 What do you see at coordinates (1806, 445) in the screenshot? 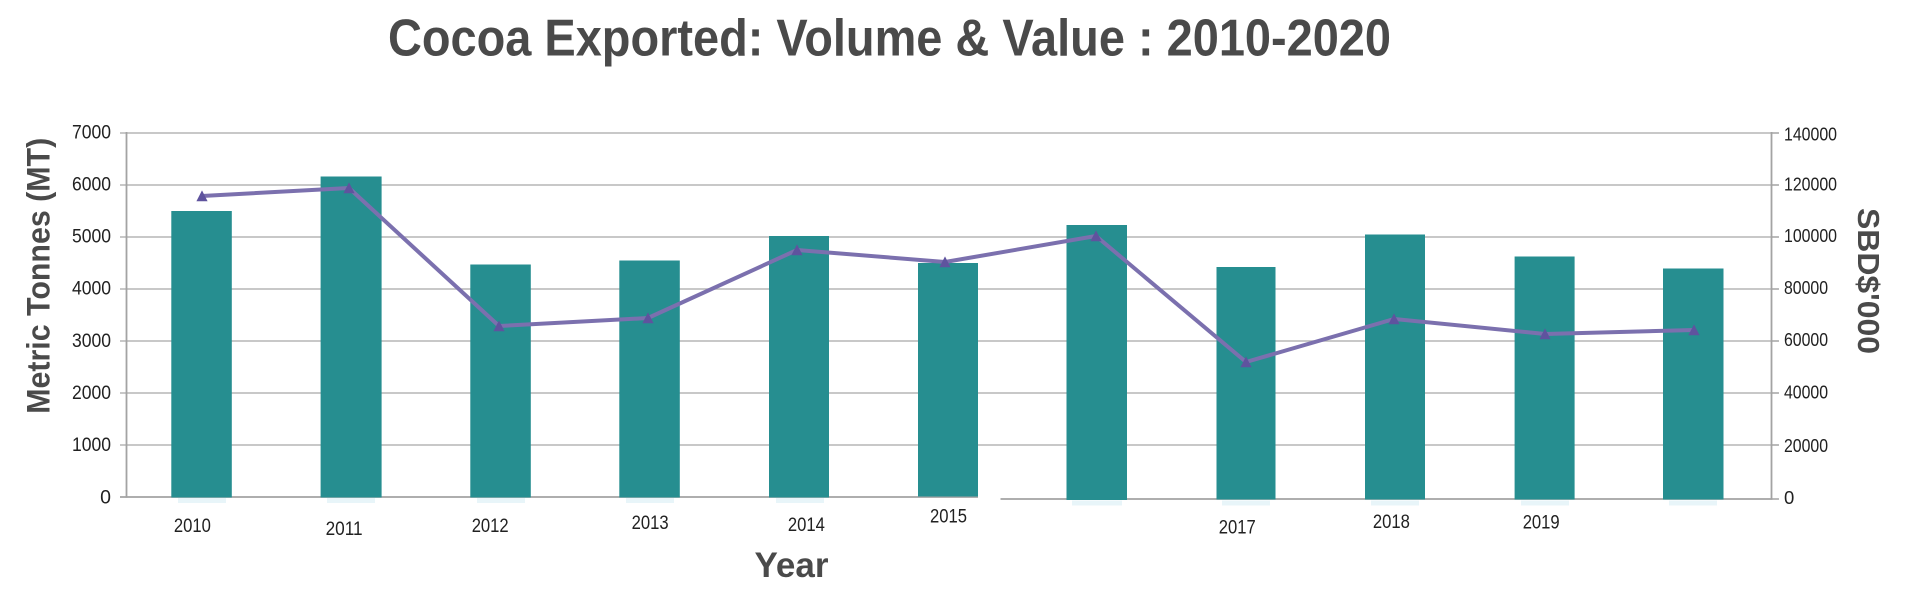
I see `svg-text: 20000` at bounding box center [1806, 445].